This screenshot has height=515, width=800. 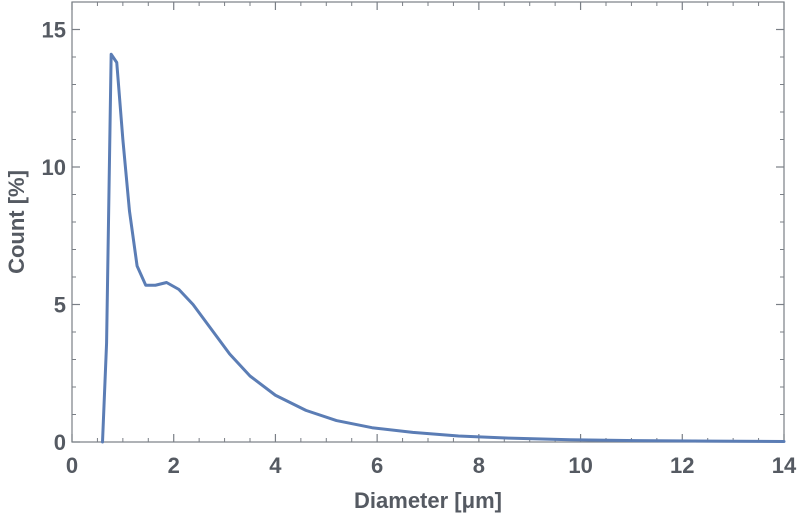 I want to click on y-tick-label: 0, so click(x=60, y=442).